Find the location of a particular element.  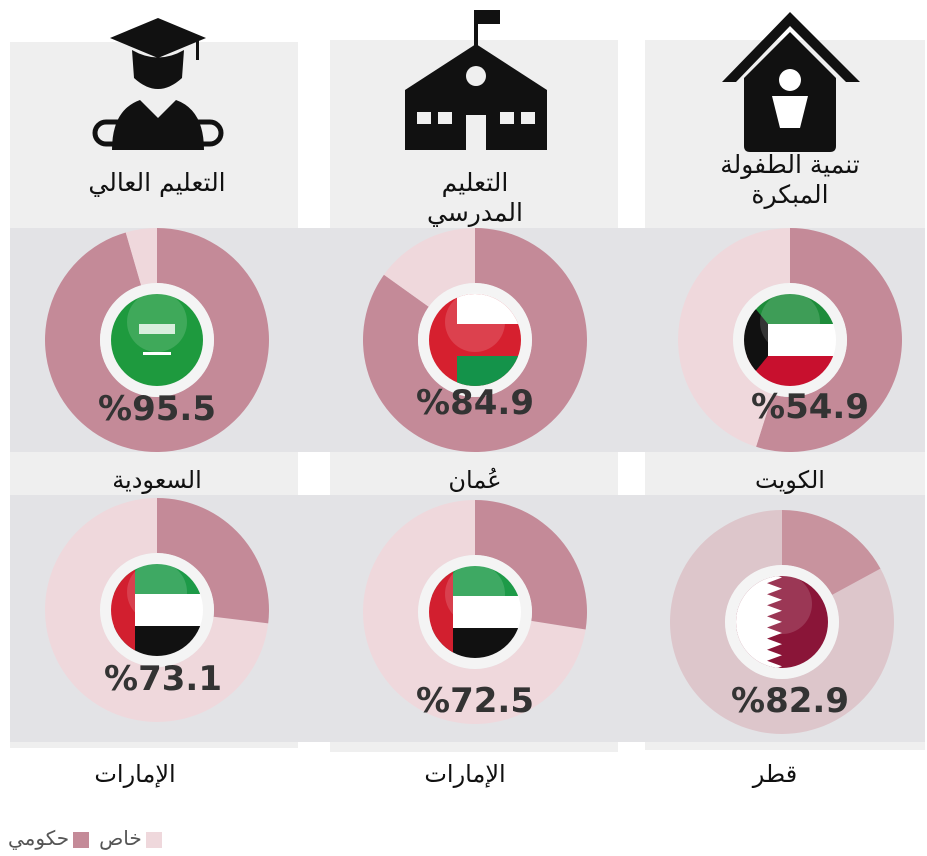

graduate-icon is located at coordinates (158, 84).